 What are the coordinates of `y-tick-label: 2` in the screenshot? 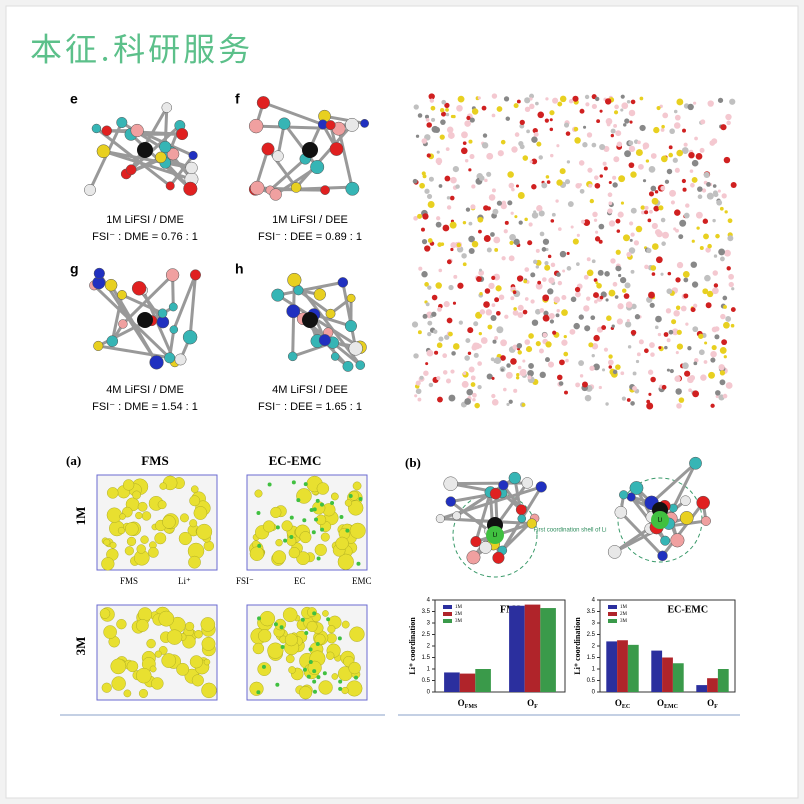 It's located at (429, 647).